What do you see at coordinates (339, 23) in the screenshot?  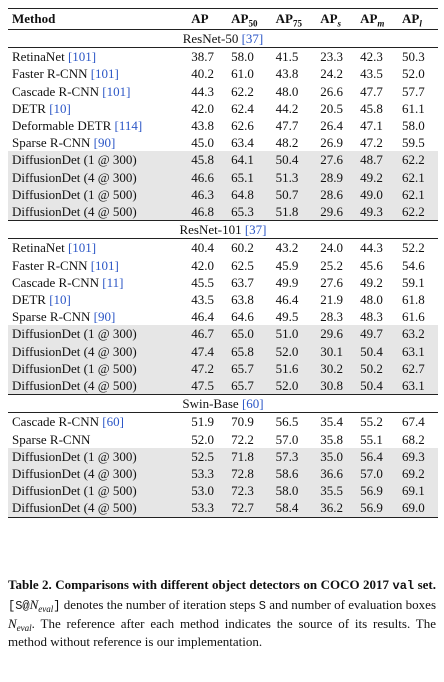 I see `header-subscript: s` at bounding box center [339, 23].